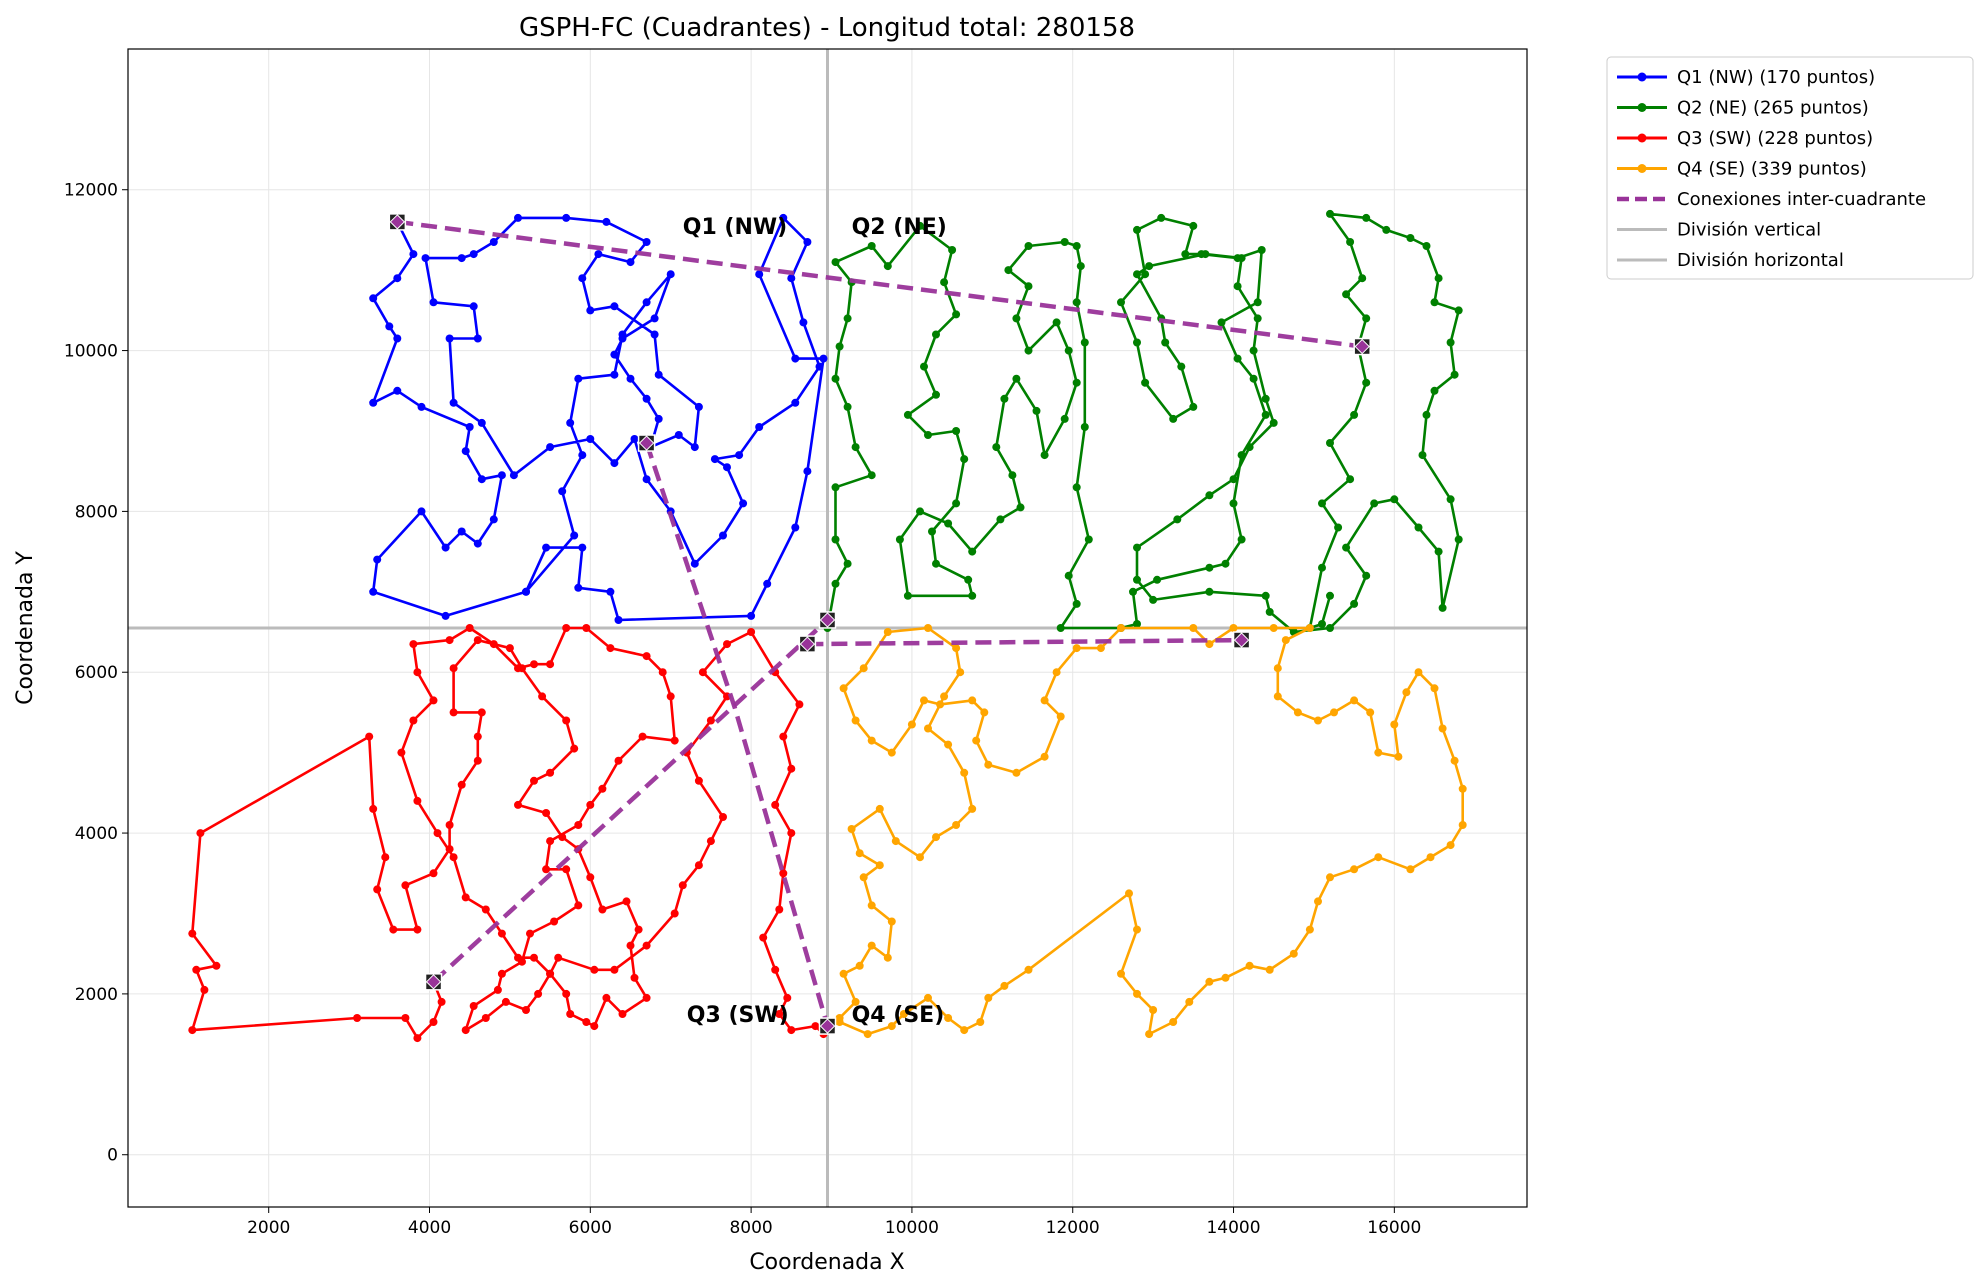  I want to click on x-tick-label: 12000, so click(1073, 1228).